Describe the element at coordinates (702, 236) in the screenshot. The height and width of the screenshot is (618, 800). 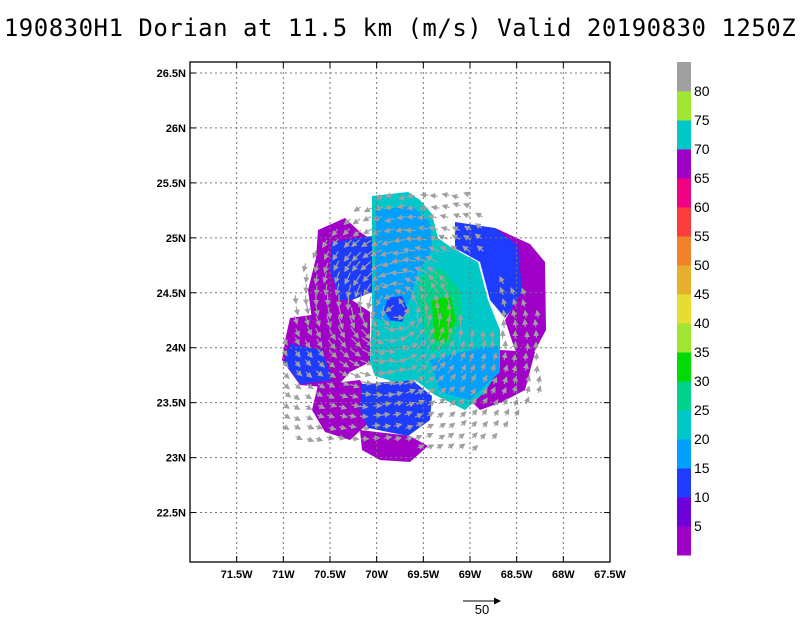
I see `colorbar-label: 55` at that location.